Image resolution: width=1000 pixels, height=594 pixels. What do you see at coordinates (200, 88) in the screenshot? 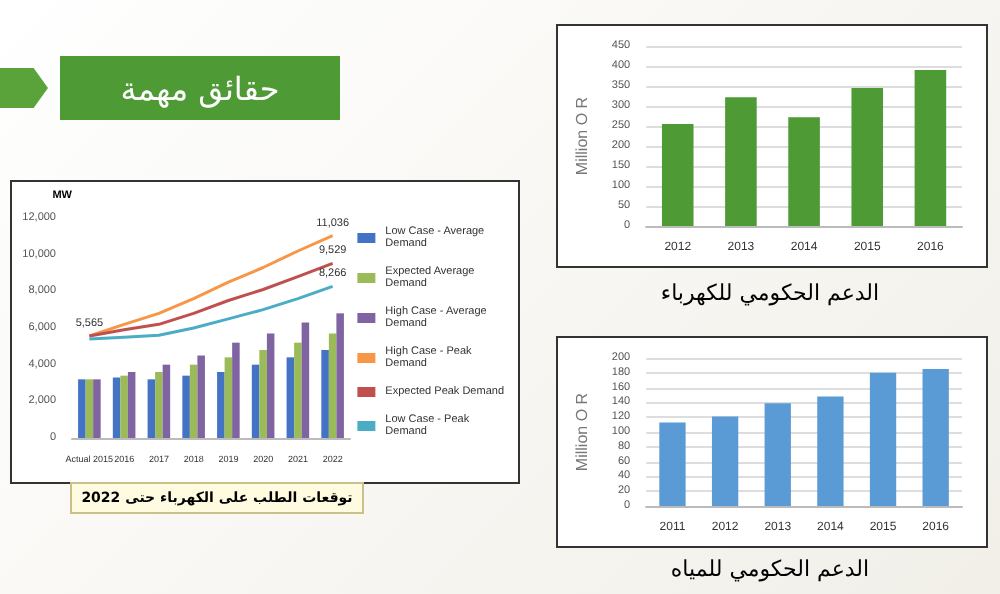
I see `text: حقائق مهمة` at bounding box center [200, 88].